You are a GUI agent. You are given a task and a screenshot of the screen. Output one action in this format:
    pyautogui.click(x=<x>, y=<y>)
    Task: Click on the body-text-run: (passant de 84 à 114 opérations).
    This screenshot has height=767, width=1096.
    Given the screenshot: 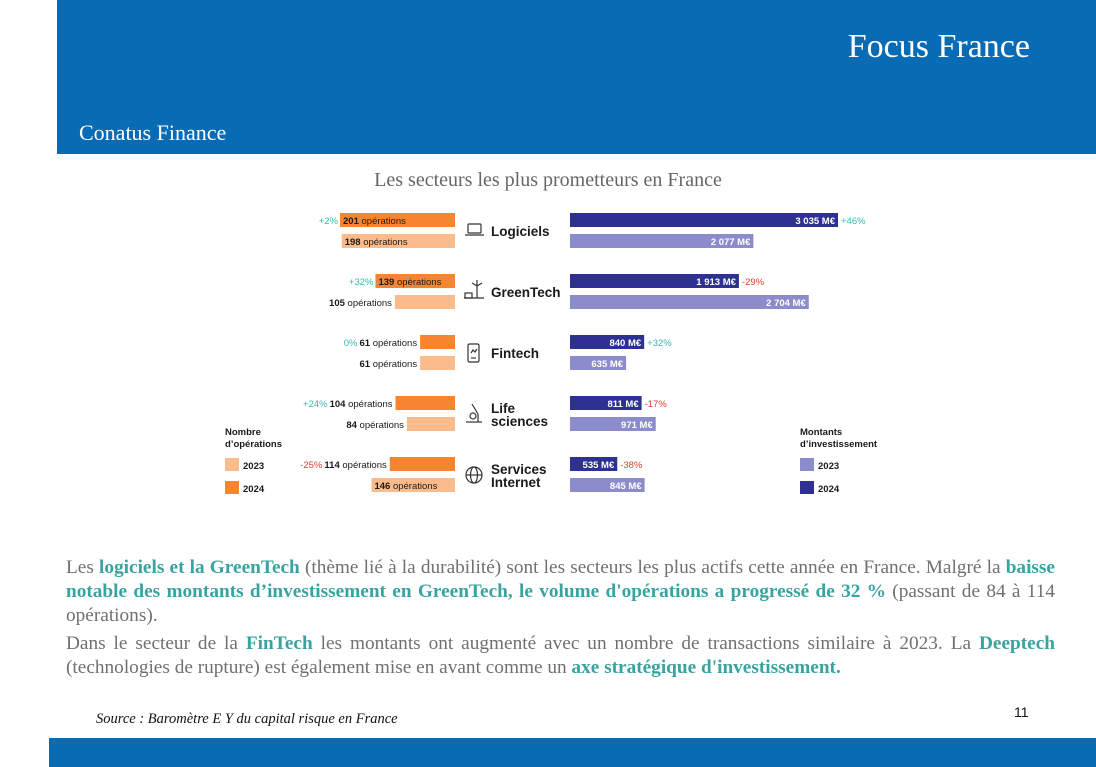 What is the action you would take?
    pyautogui.click(x=560, y=603)
    